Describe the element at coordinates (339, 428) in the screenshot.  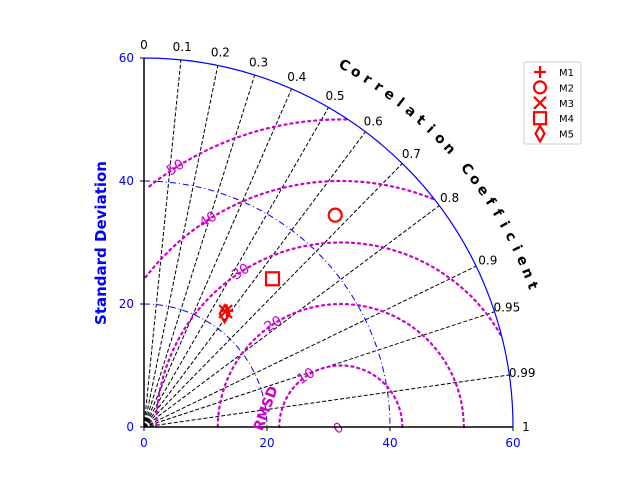
I see `rmsd-contour-label: 0` at that location.